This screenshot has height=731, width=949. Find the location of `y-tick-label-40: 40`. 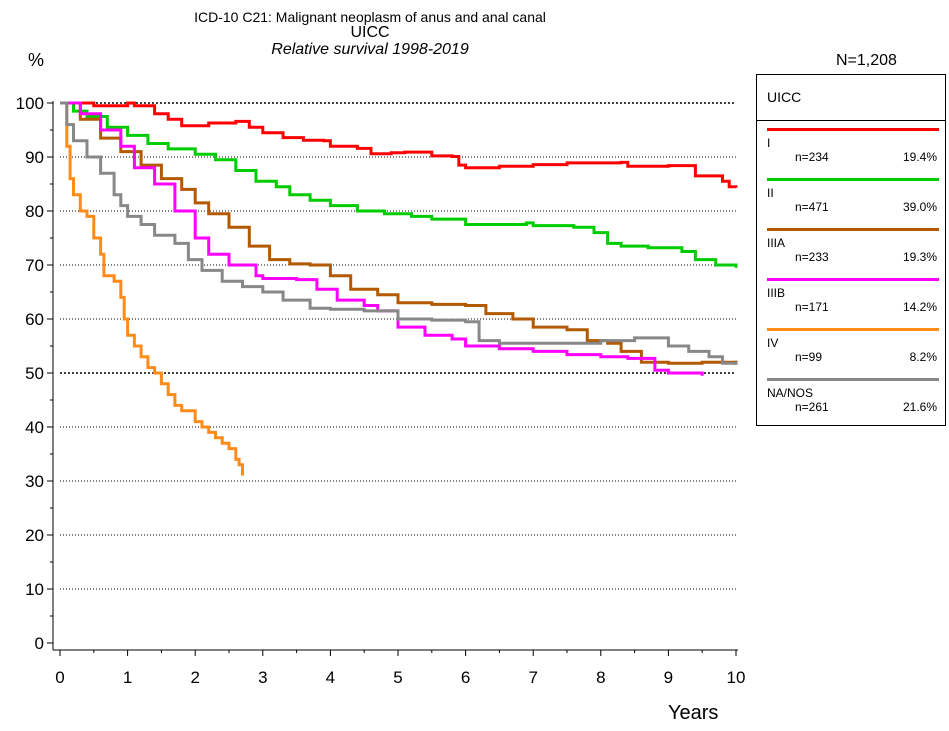

y-tick-label-40: 40 is located at coordinates (34, 427).